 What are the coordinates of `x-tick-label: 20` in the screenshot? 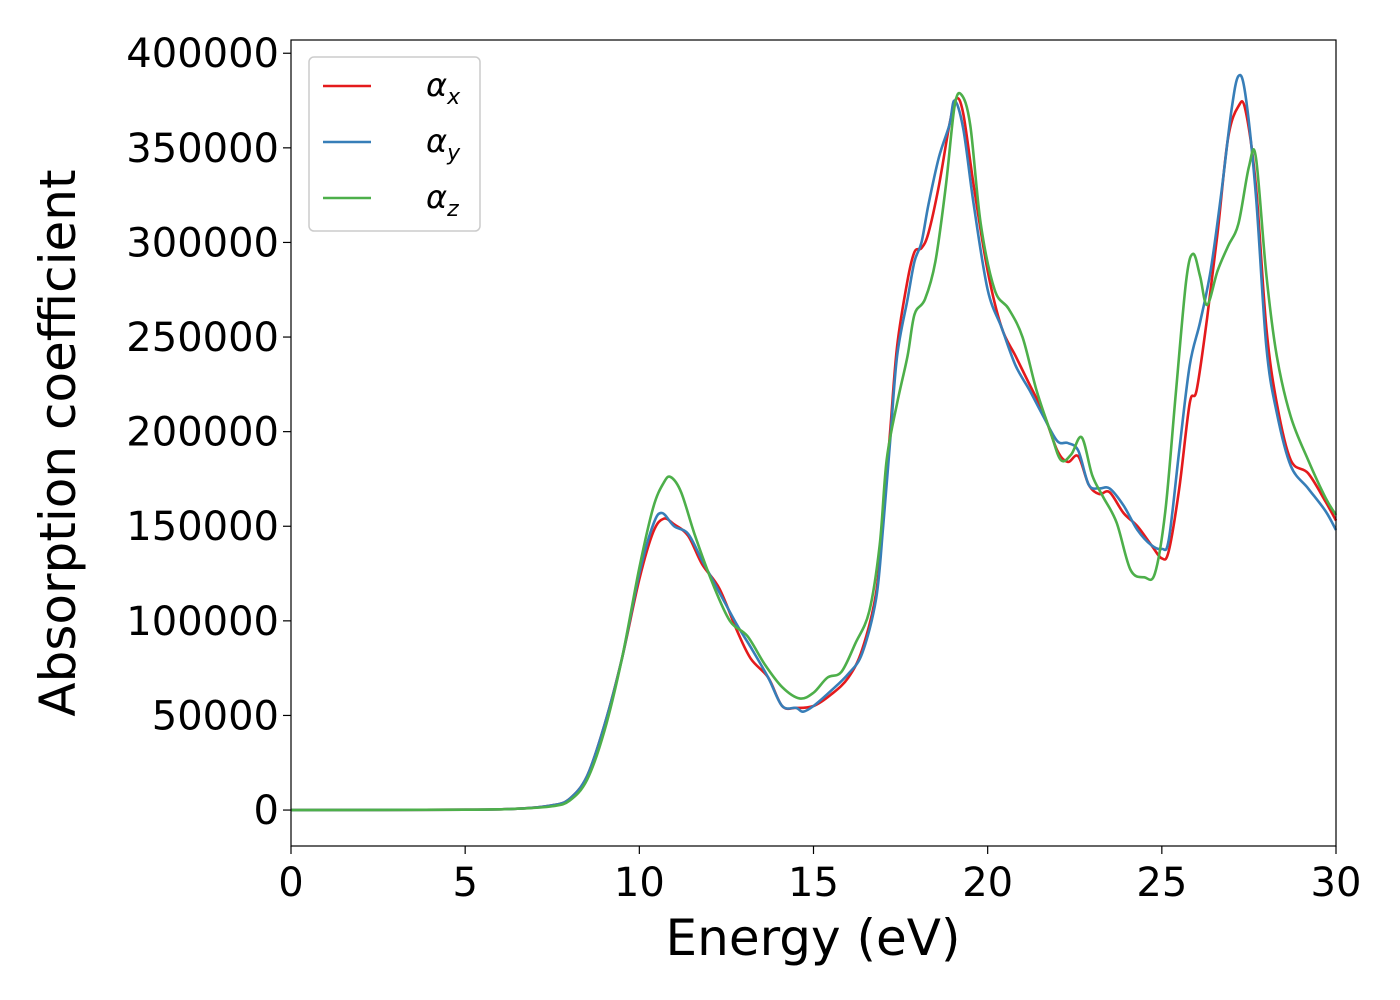 It's located at (987, 883).